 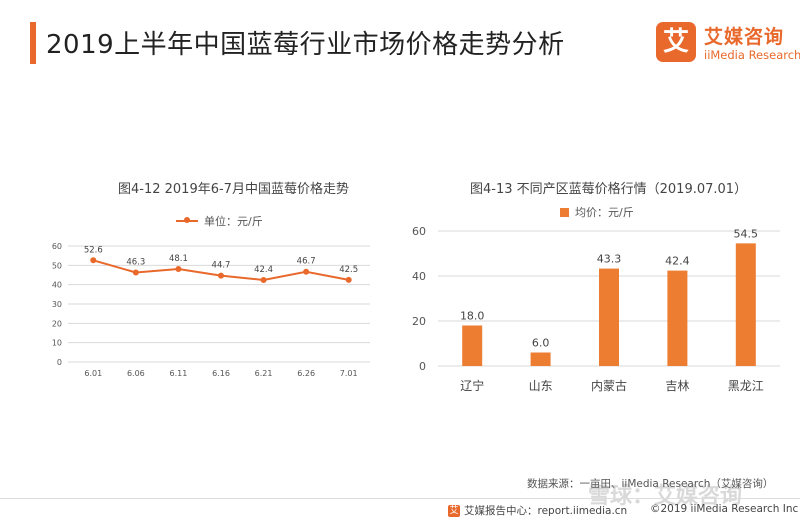 What do you see at coordinates (650, 484) in the screenshot?
I see `data-source-note: 数据来源：一亩田、iiMedia Research（艾媒咨询）` at bounding box center [650, 484].